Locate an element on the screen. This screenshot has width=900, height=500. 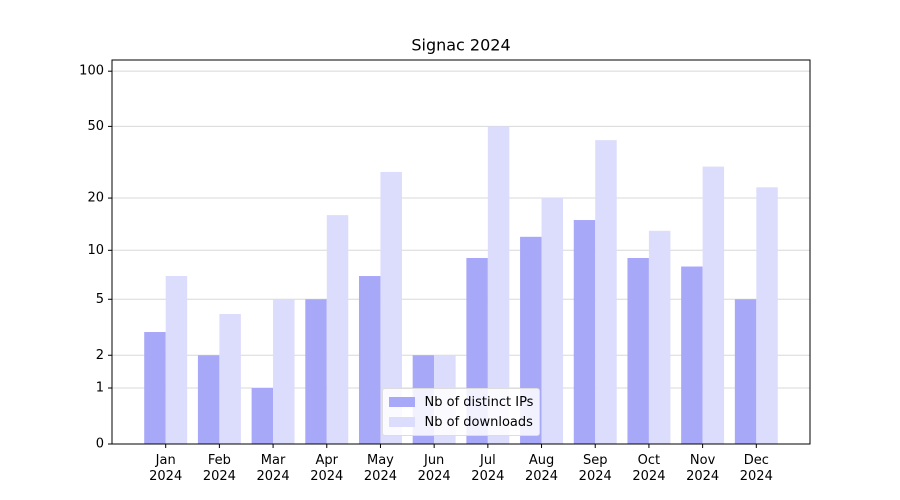
y-tick-label: 1 is located at coordinates (100, 388).